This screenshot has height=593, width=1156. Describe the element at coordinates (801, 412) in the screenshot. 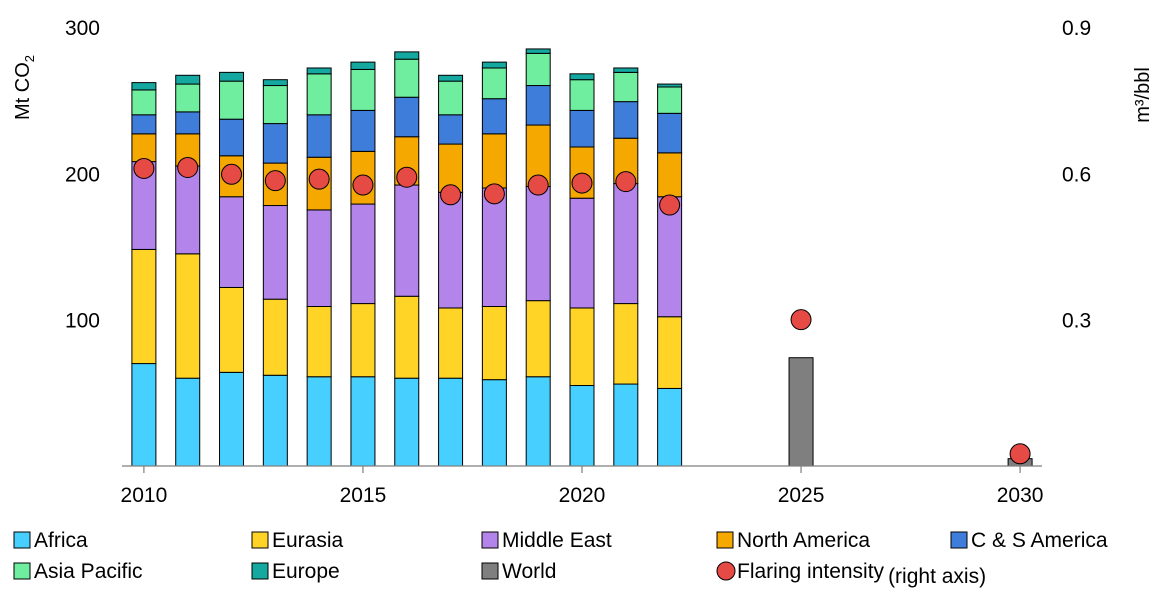

I see `bar-world-2025` at that location.